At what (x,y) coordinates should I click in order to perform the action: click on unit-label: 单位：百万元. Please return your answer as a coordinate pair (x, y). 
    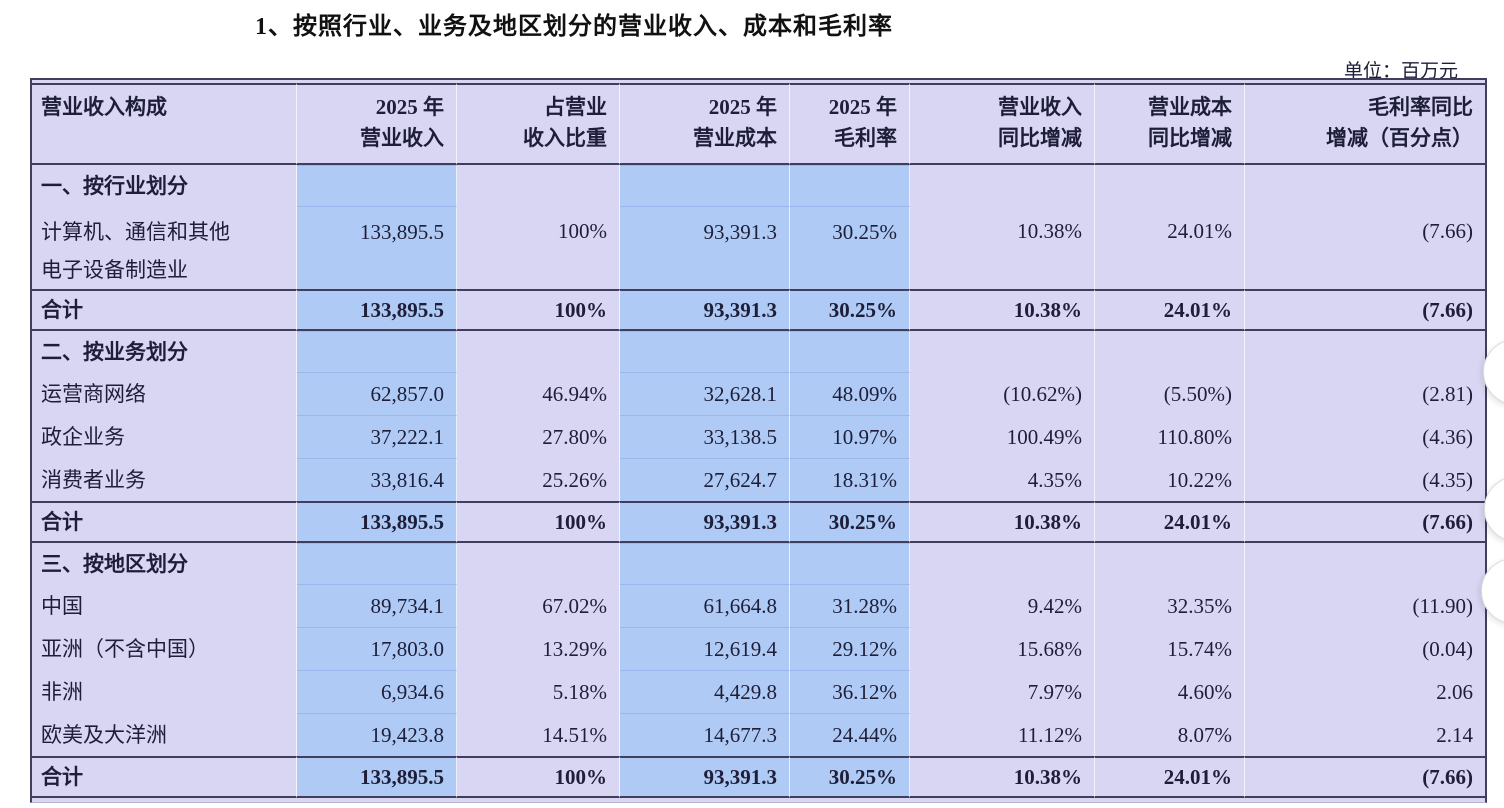
    Looking at the image, I should click on (1400, 71).